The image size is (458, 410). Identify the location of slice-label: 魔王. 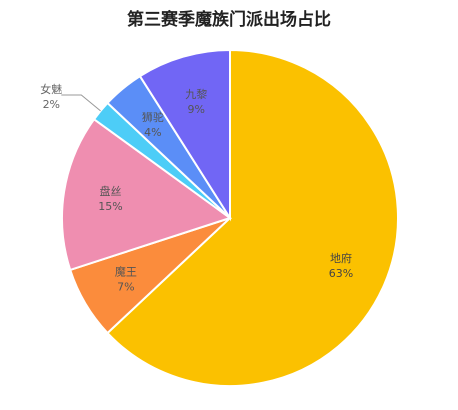
(126, 272).